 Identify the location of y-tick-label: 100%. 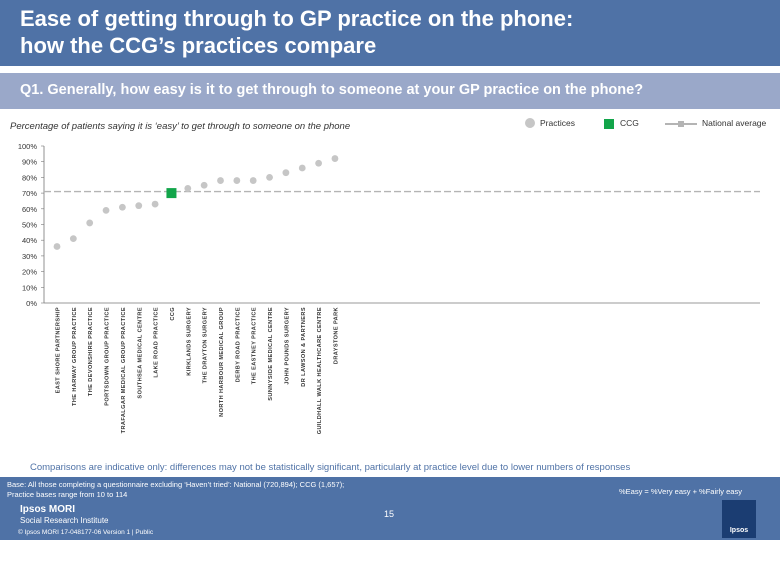
(28, 146).